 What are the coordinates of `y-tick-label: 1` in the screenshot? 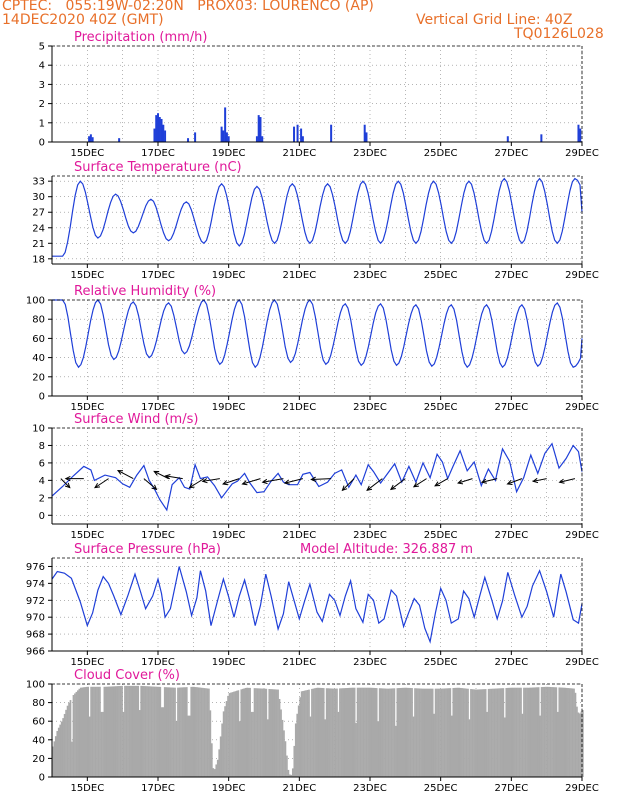 It's located at (42, 123).